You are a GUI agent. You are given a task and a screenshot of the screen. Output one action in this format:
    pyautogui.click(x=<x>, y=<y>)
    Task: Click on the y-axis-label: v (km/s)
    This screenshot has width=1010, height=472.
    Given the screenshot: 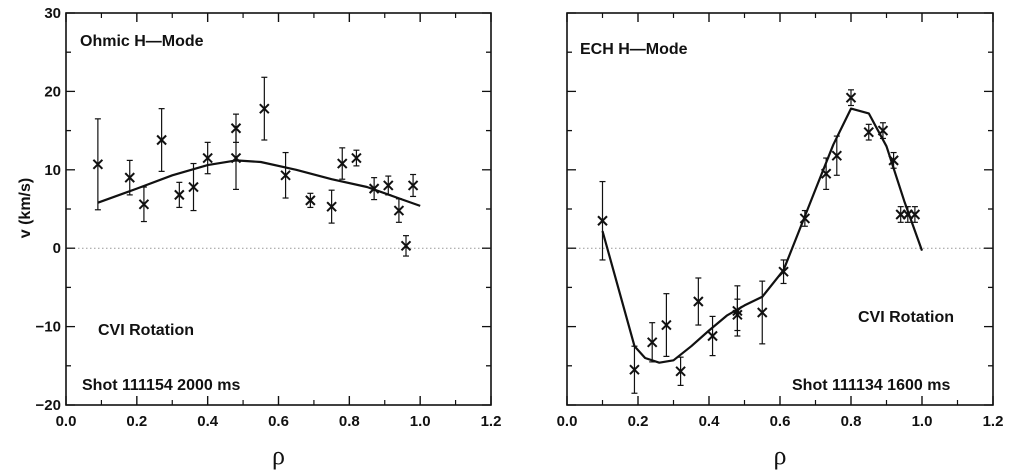 What is the action you would take?
    pyautogui.click(x=25, y=208)
    